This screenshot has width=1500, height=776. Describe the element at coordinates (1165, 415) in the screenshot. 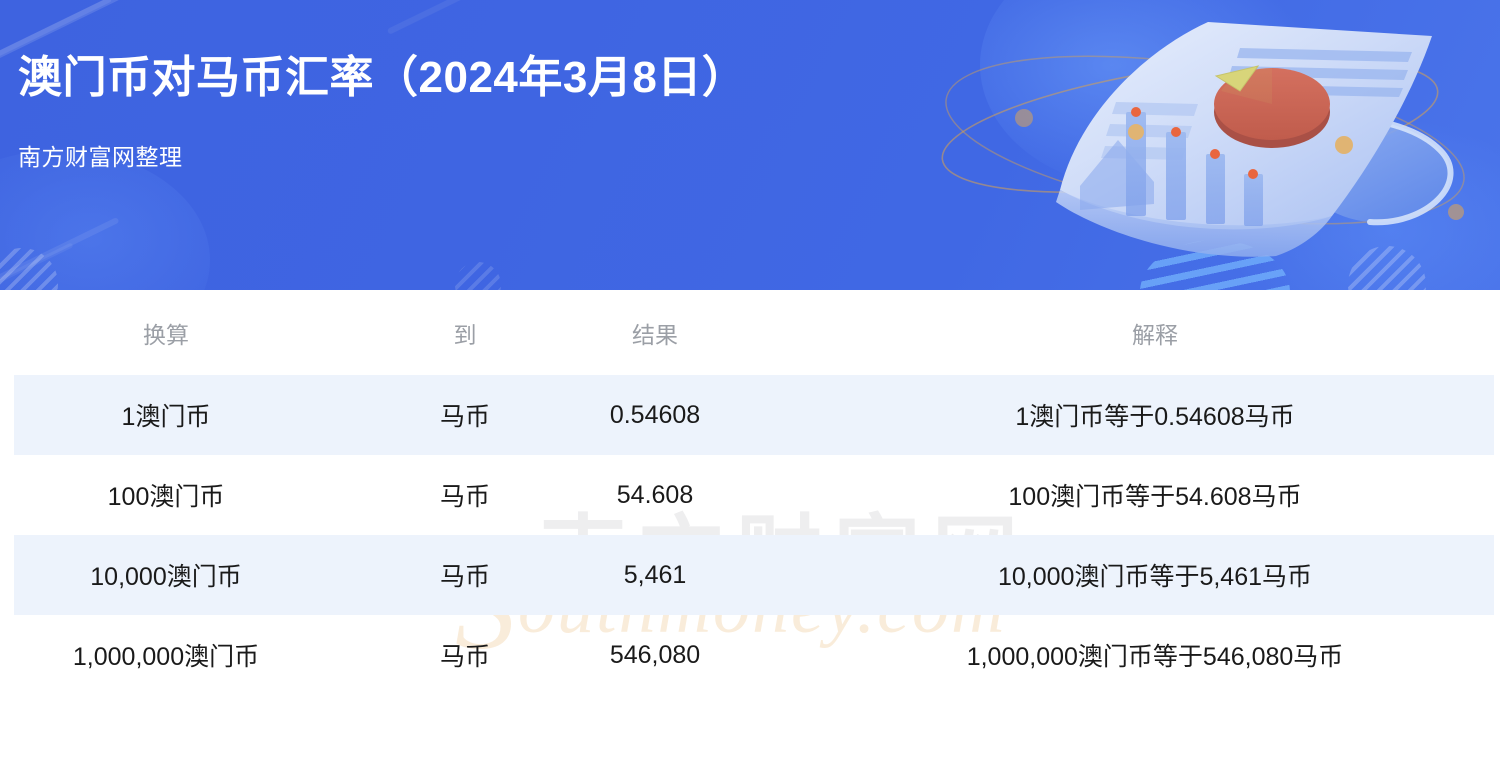

I see `cell-explanation: 1澳门币等于0.54608马币` at that location.